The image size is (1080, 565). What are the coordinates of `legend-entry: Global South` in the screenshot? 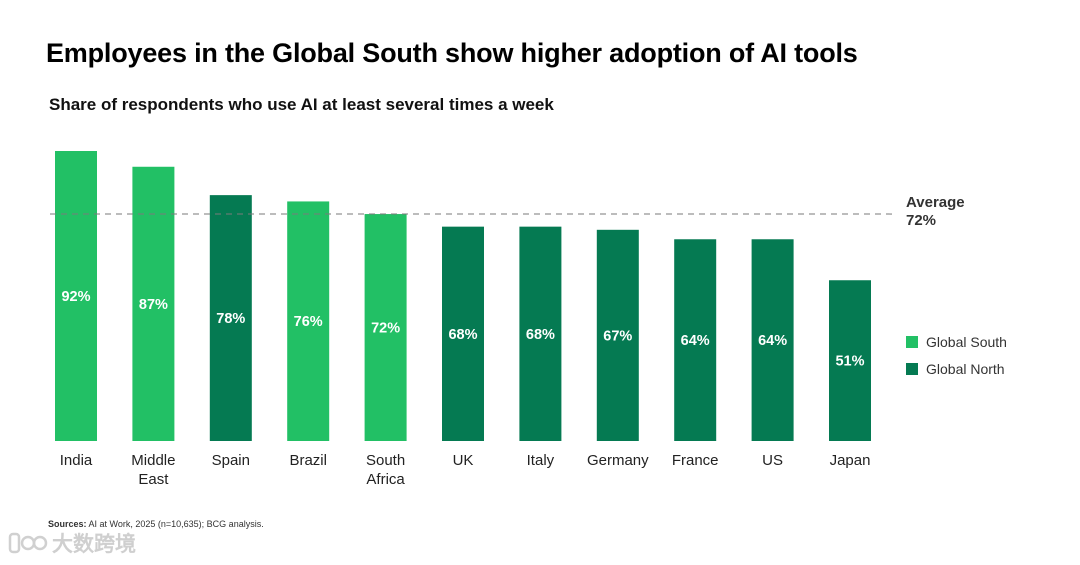 It's located at (966, 342).